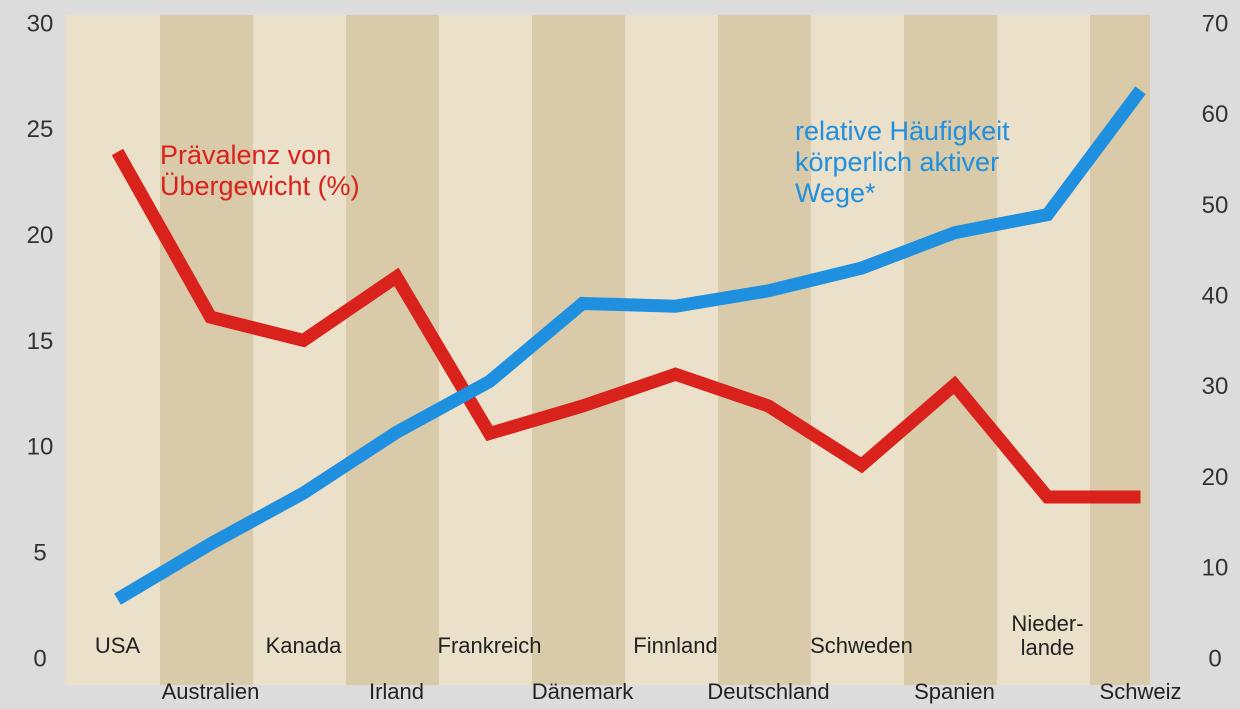 This screenshot has height=709, width=1240. Describe the element at coordinates (1215, 568) in the screenshot. I see `y2-tick-label: 10` at that location.